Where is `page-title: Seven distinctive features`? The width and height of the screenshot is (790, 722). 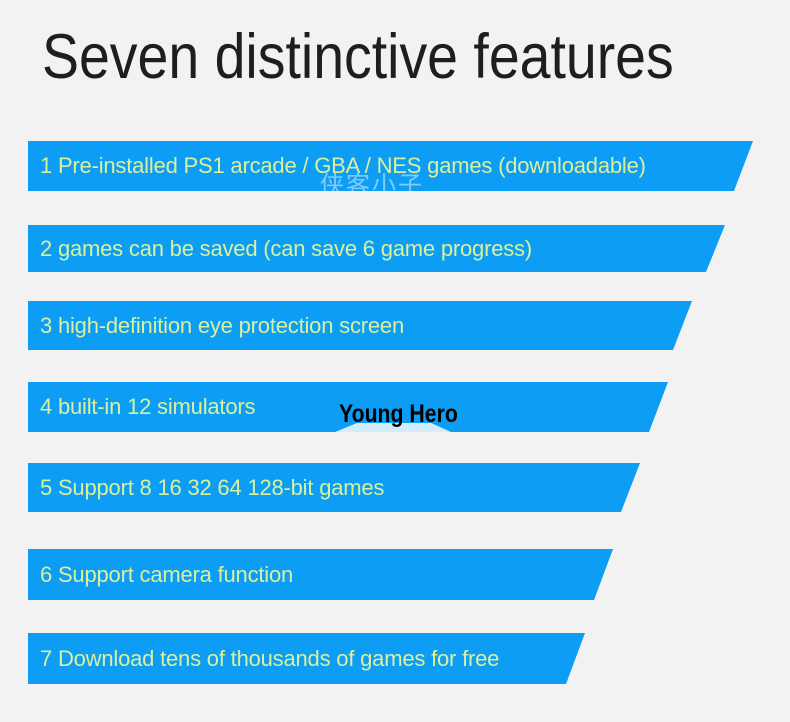 page-title: Seven distinctive features is located at coordinates (358, 57).